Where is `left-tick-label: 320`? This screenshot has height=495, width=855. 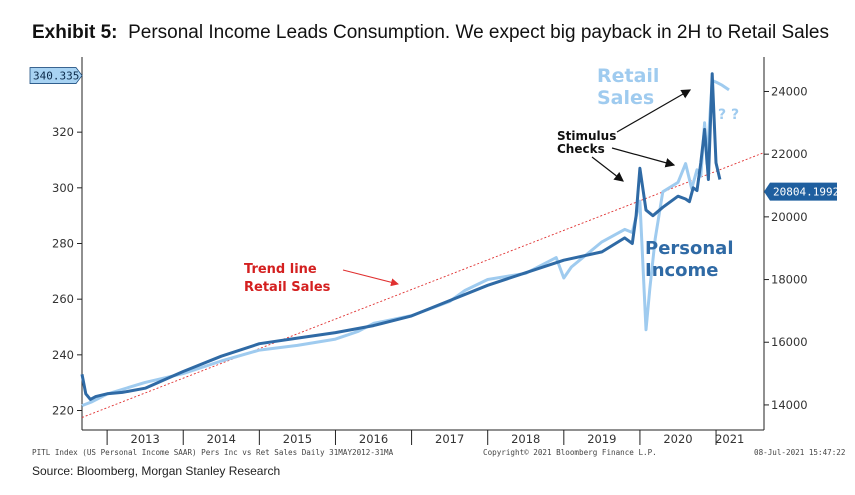
left-tick-label: 320 is located at coordinates (63, 132).